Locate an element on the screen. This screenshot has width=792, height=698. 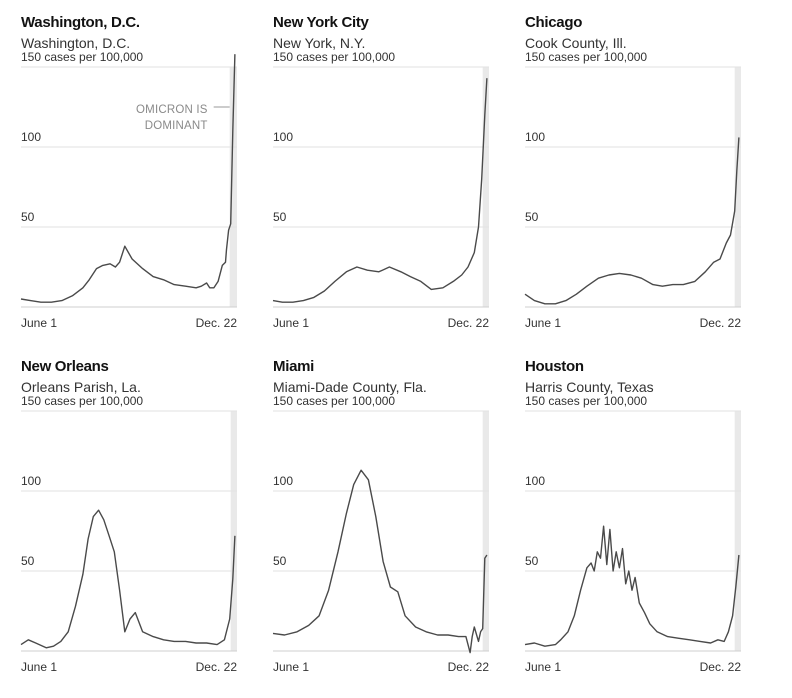
annotation-text: OMICRON IS is located at coordinates (172, 110).